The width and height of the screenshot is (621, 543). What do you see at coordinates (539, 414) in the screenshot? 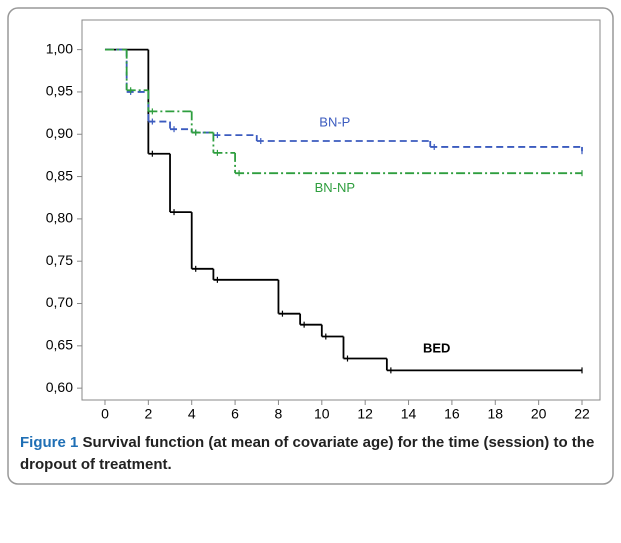
I see `x-tick-label: 20` at bounding box center [539, 414].